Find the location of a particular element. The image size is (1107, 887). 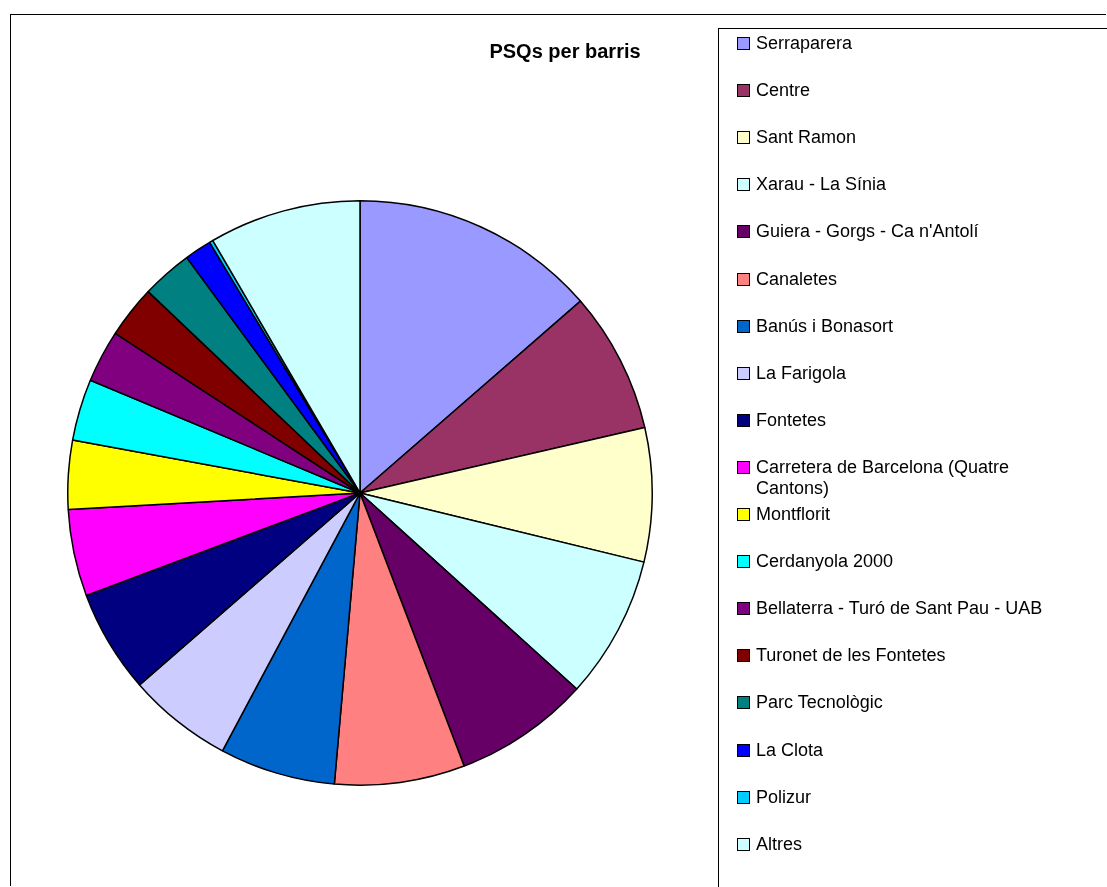

legend-label: Sant Ramon is located at coordinates (807, 138).